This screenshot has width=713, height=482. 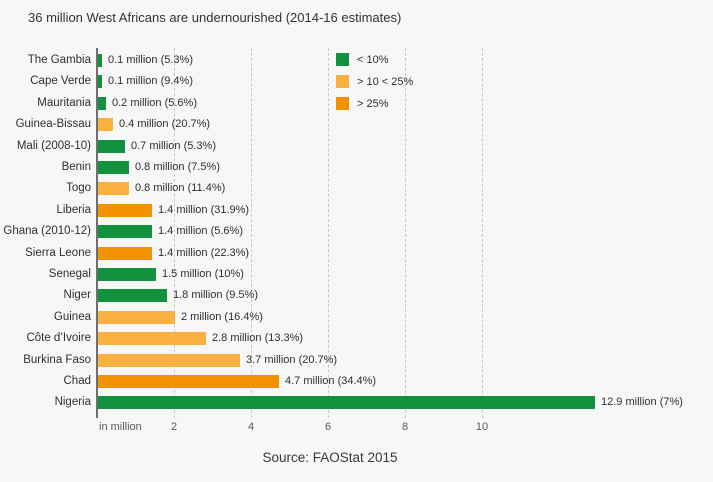 What do you see at coordinates (78, 188) in the screenshot?
I see `category-label: Togo` at bounding box center [78, 188].